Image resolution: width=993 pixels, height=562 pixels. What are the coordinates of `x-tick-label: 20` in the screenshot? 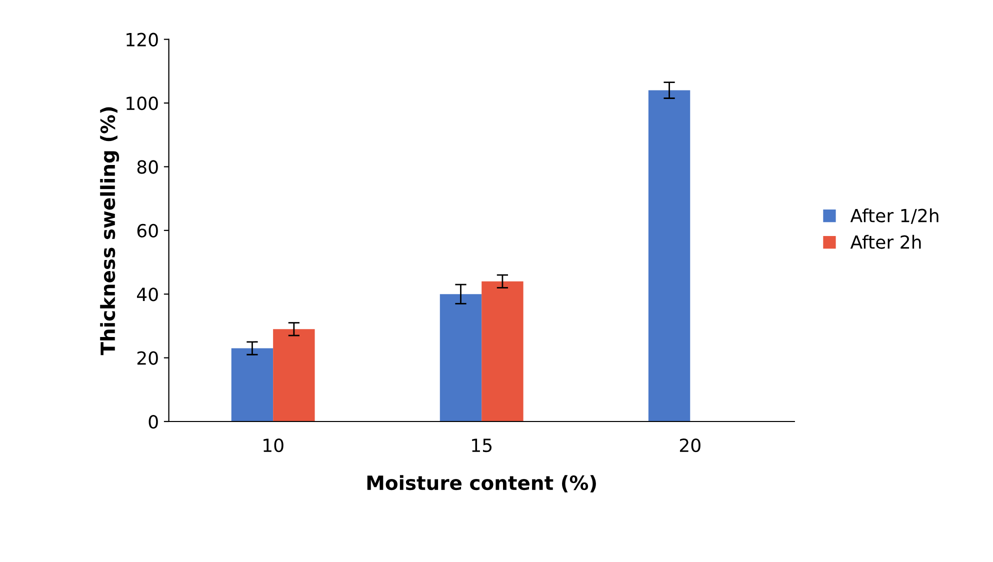 It's located at (690, 445).